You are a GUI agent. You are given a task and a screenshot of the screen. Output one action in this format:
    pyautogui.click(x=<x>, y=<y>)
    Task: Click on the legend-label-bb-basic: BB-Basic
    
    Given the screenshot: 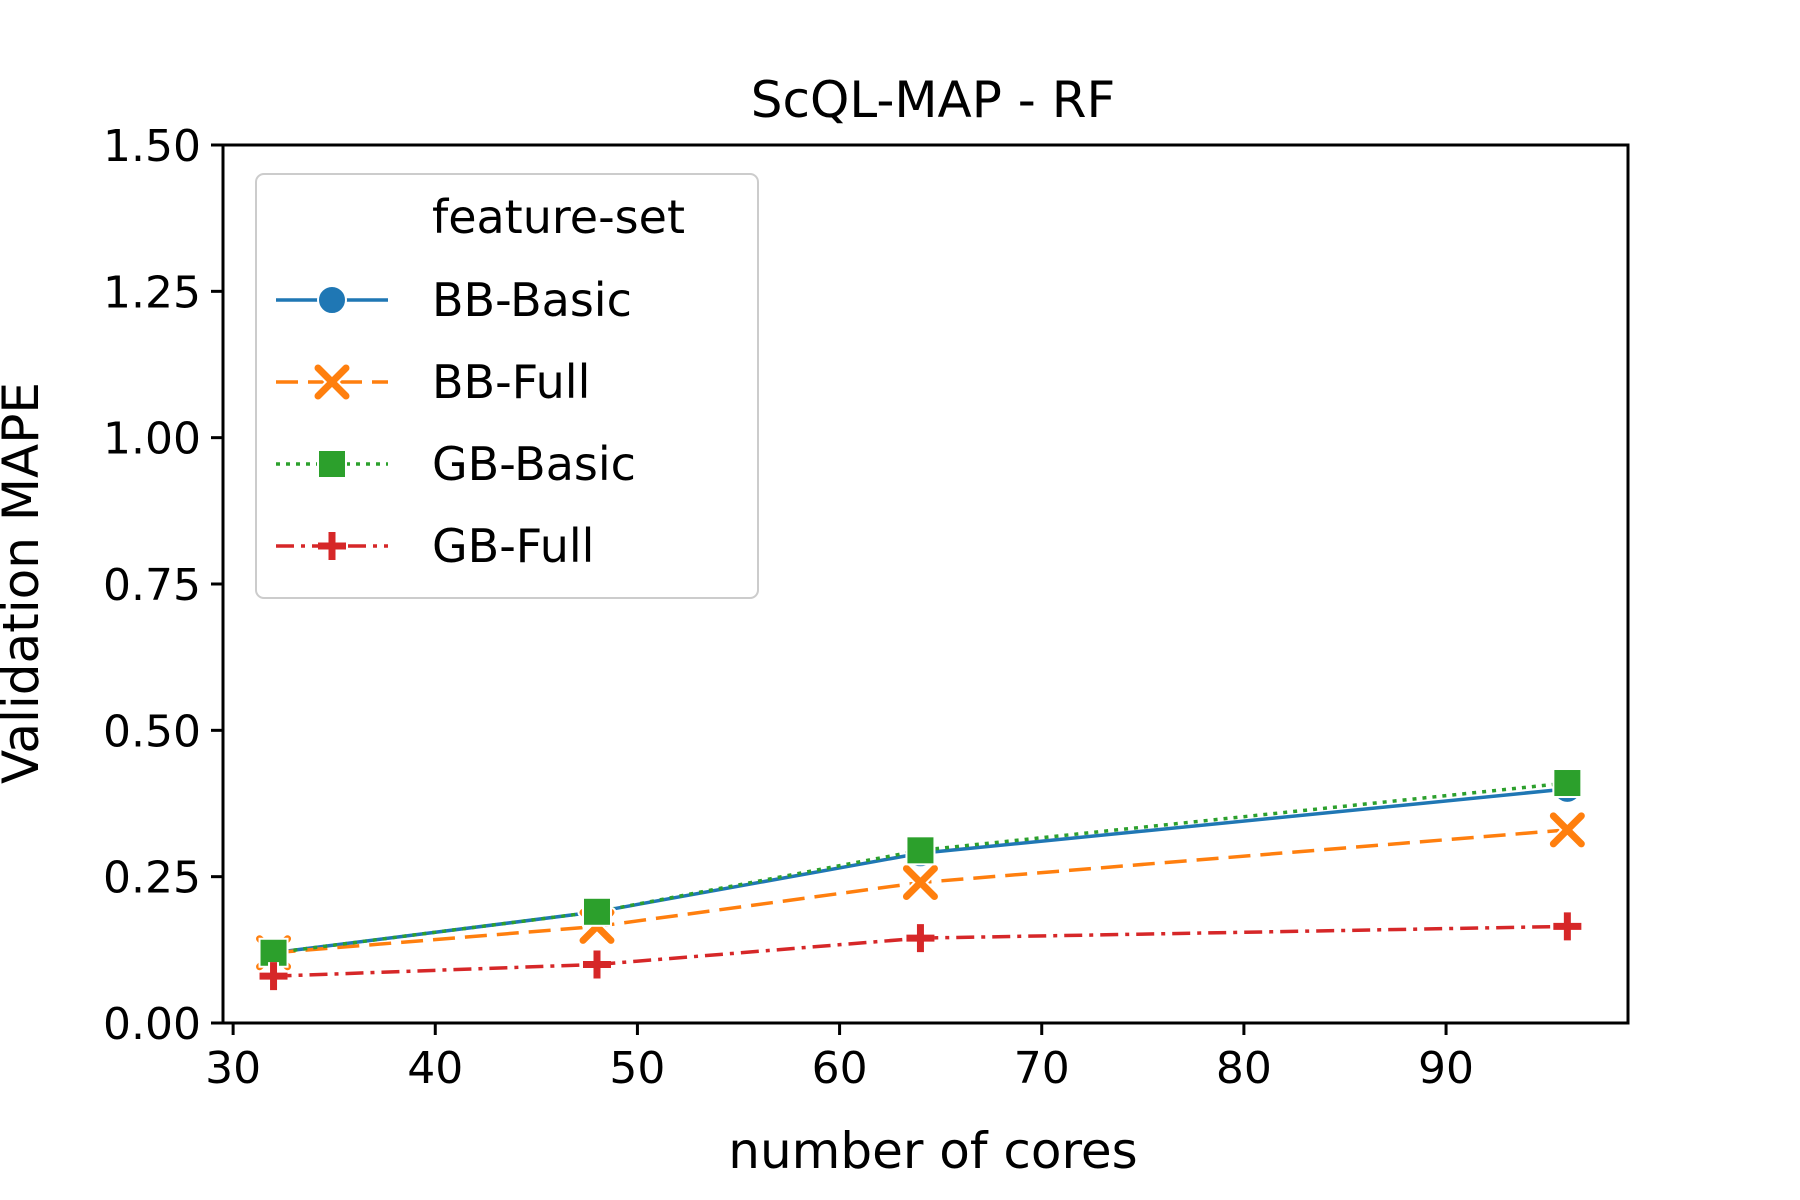 What is the action you would take?
    pyautogui.click(x=532, y=300)
    